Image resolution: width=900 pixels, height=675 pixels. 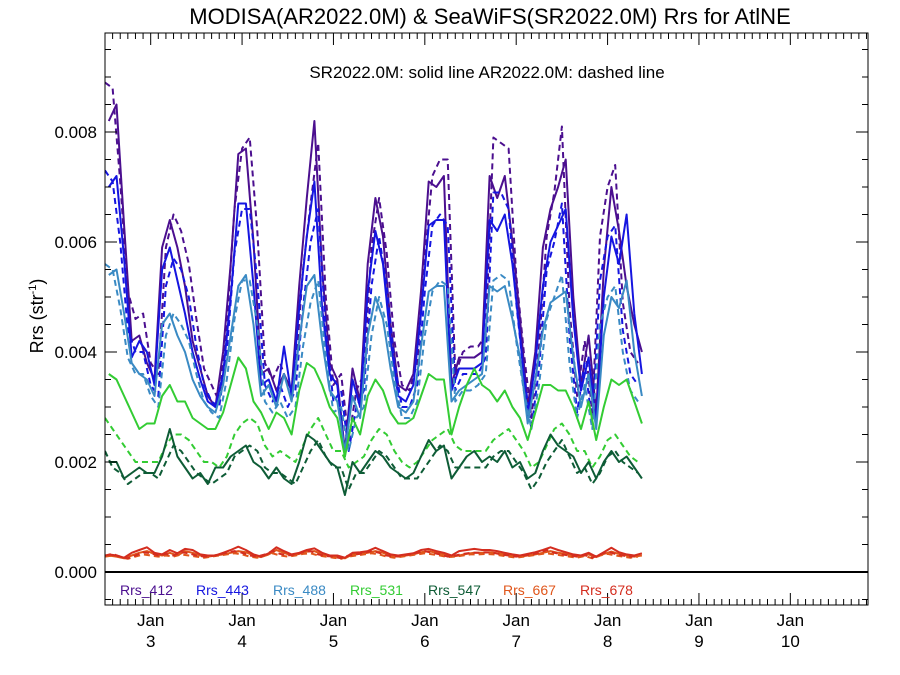 What do you see at coordinates (529, 590) in the screenshot?
I see `legend-item-rrs_667: Rrs_667` at bounding box center [529, 590].